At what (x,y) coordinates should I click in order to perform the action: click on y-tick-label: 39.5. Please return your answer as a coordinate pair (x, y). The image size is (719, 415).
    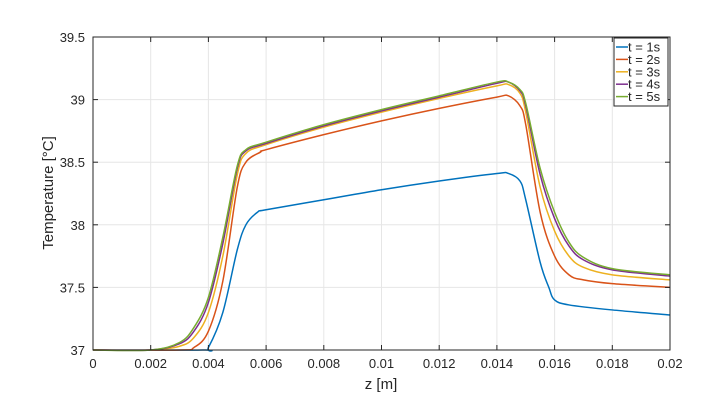
    Looking at the image, I should click on (72, 37).